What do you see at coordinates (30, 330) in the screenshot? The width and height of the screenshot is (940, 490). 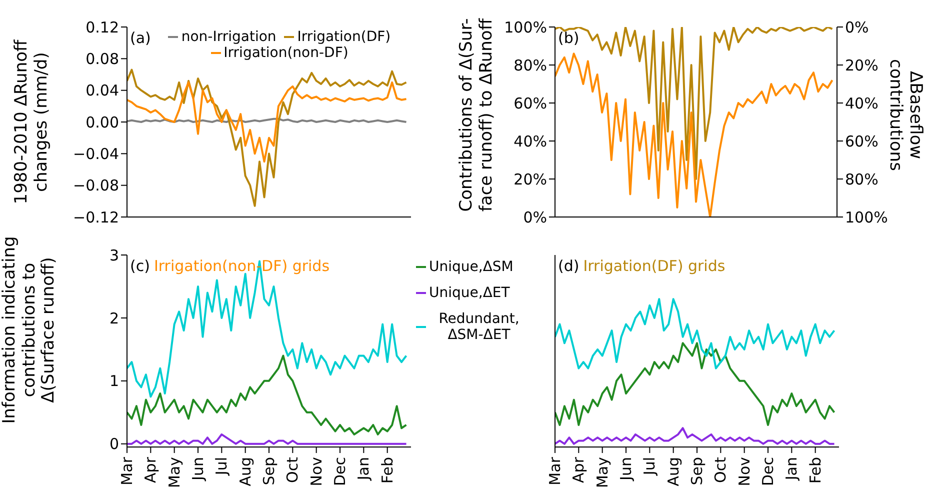 I see `y-axis-title: Information indicating contributions to Δ(Surface runoff)` at bounding box center [30, 330].